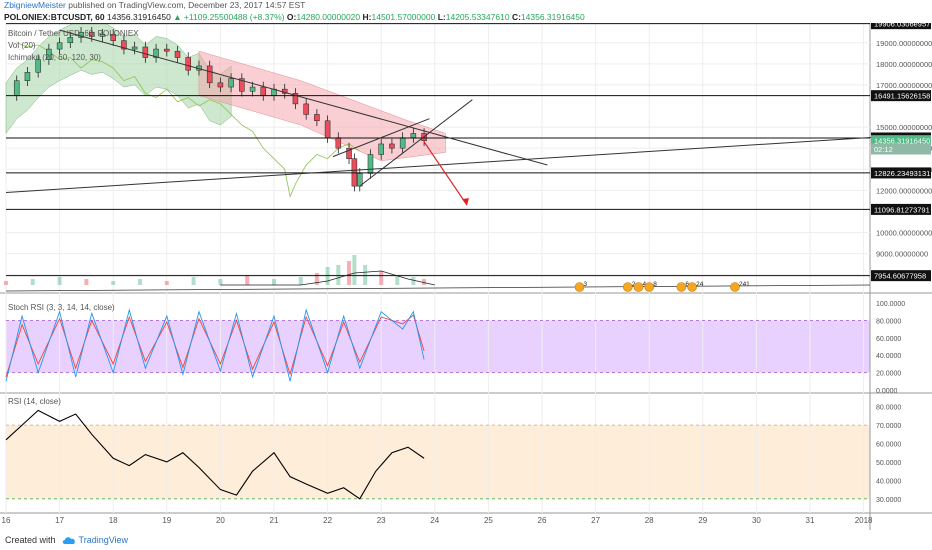  What do you see at coordinates (103, 540) in the screenshot?
I see `tradingview-brand-link: TradingView` at bounding box center [103, 540].